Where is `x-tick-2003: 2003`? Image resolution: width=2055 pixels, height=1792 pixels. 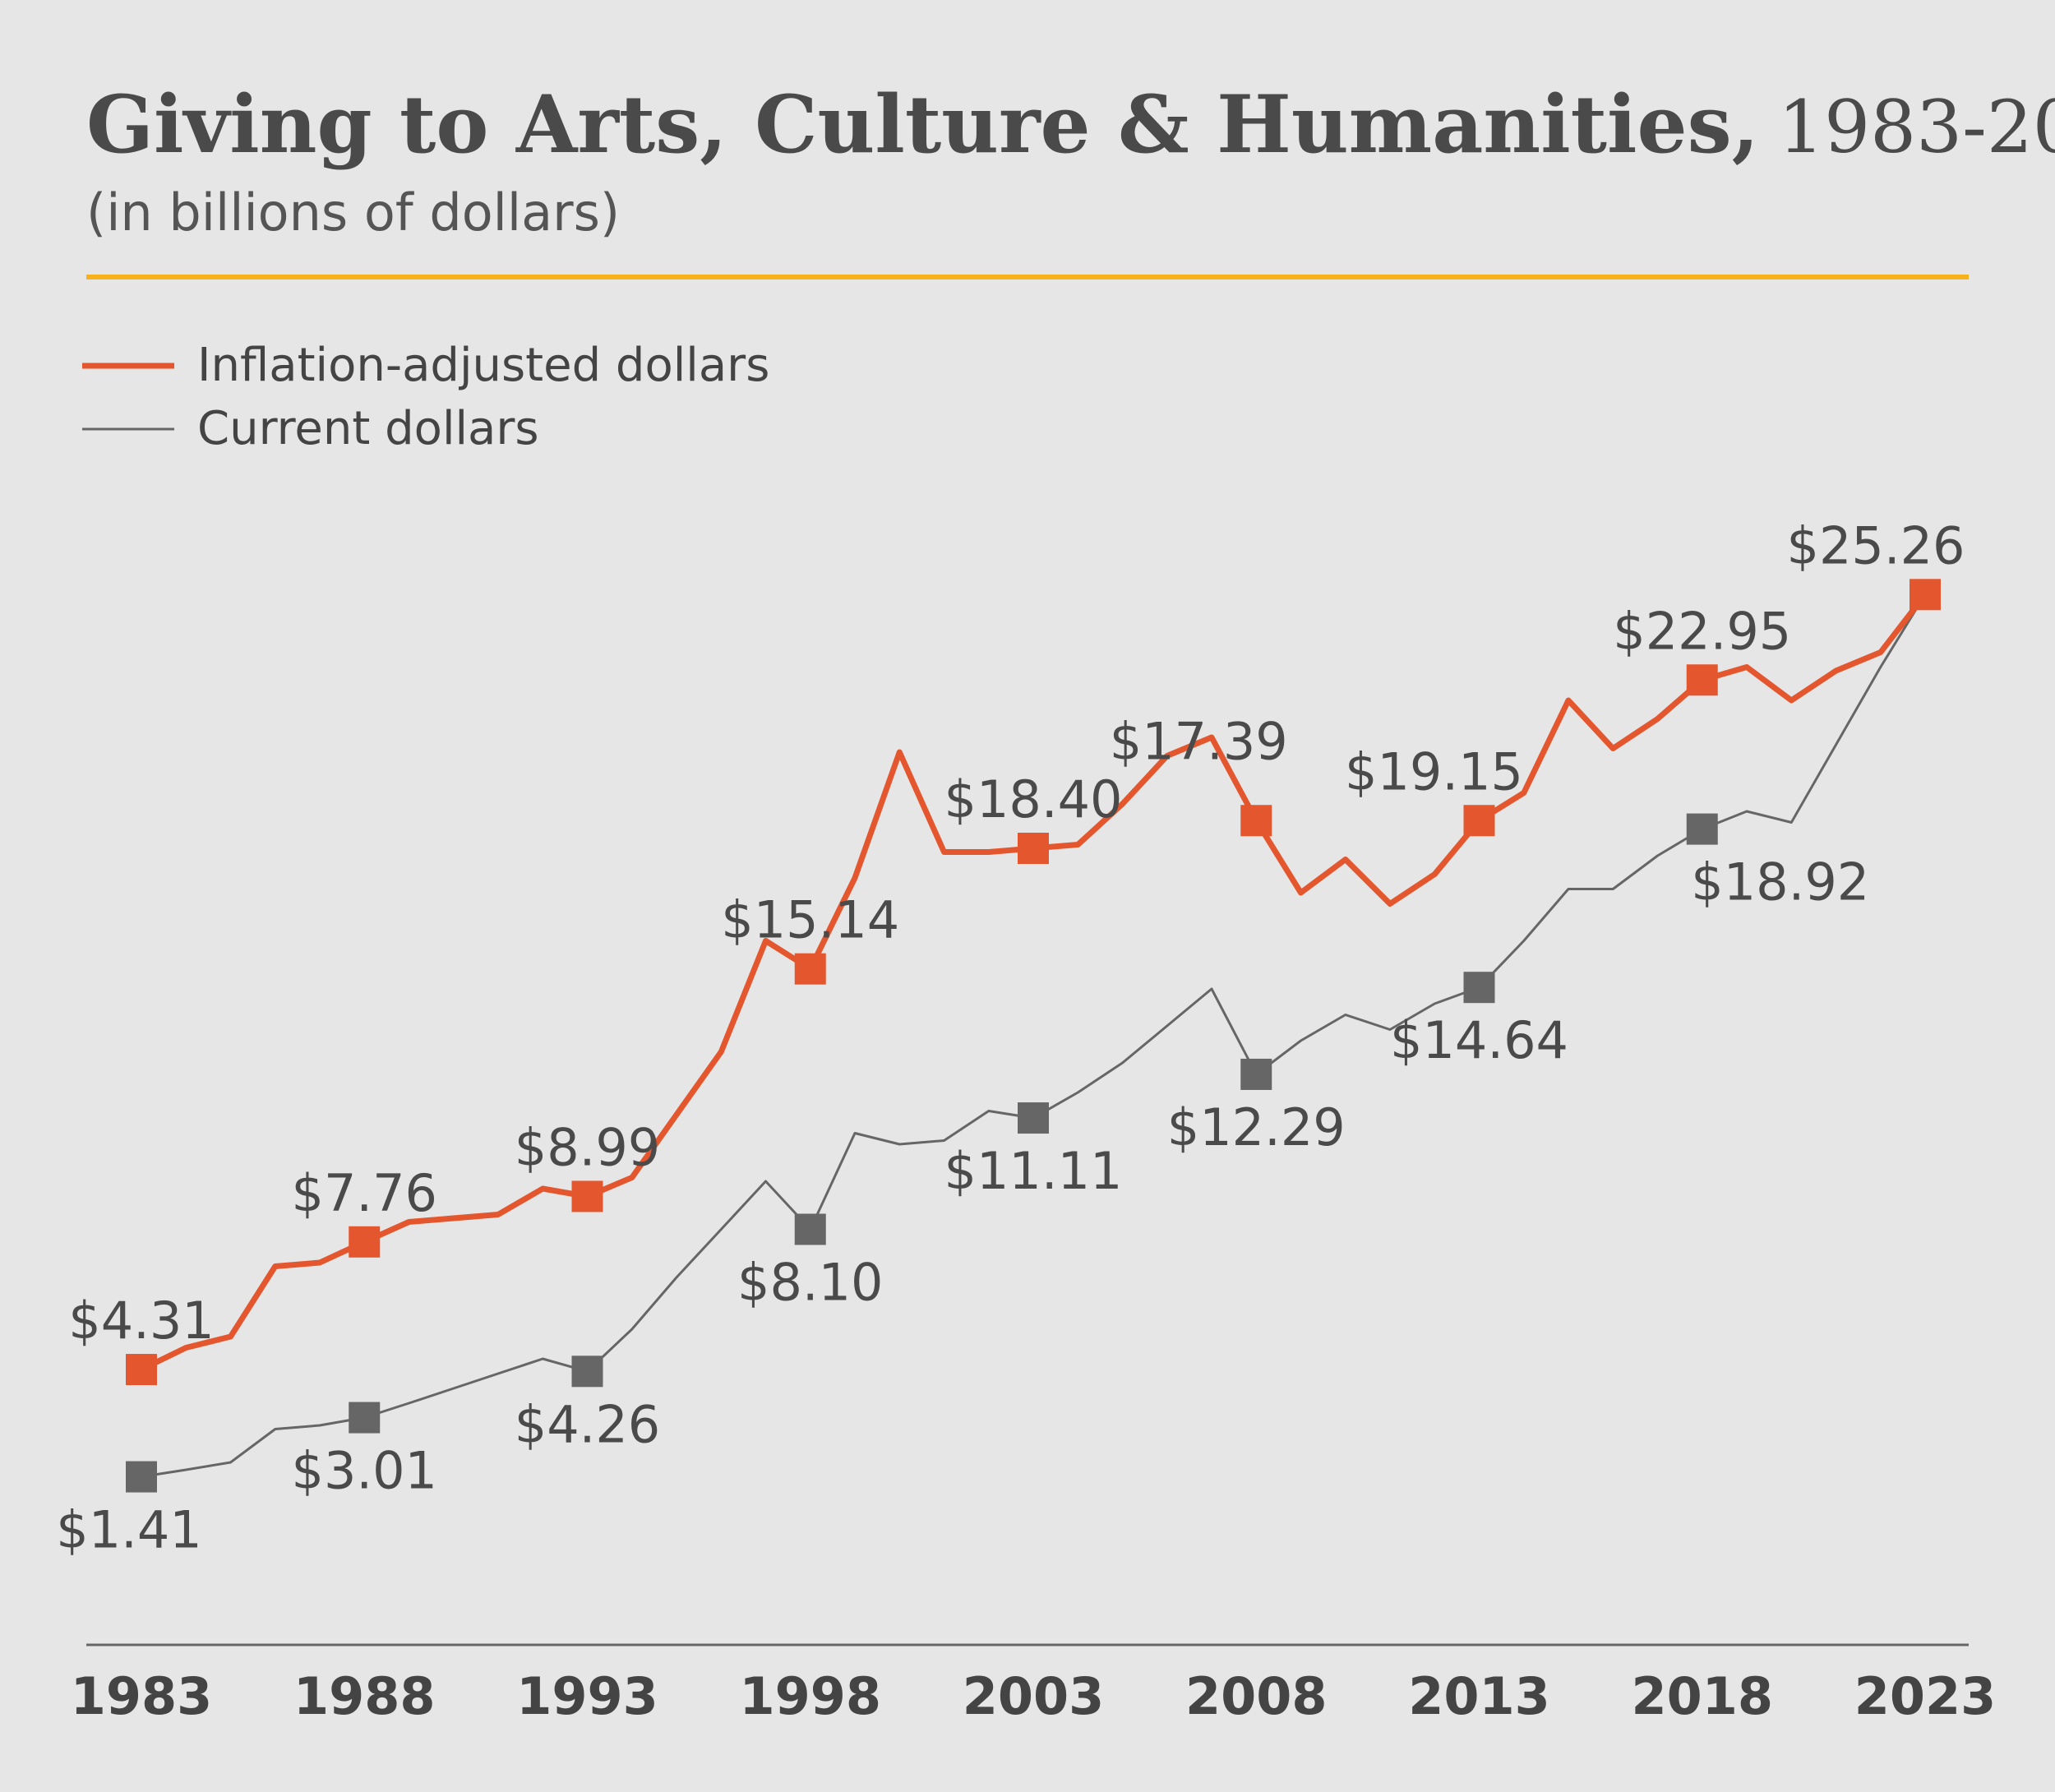
x-tick-2003: 2003 is located at coordinates (1034, 1696).